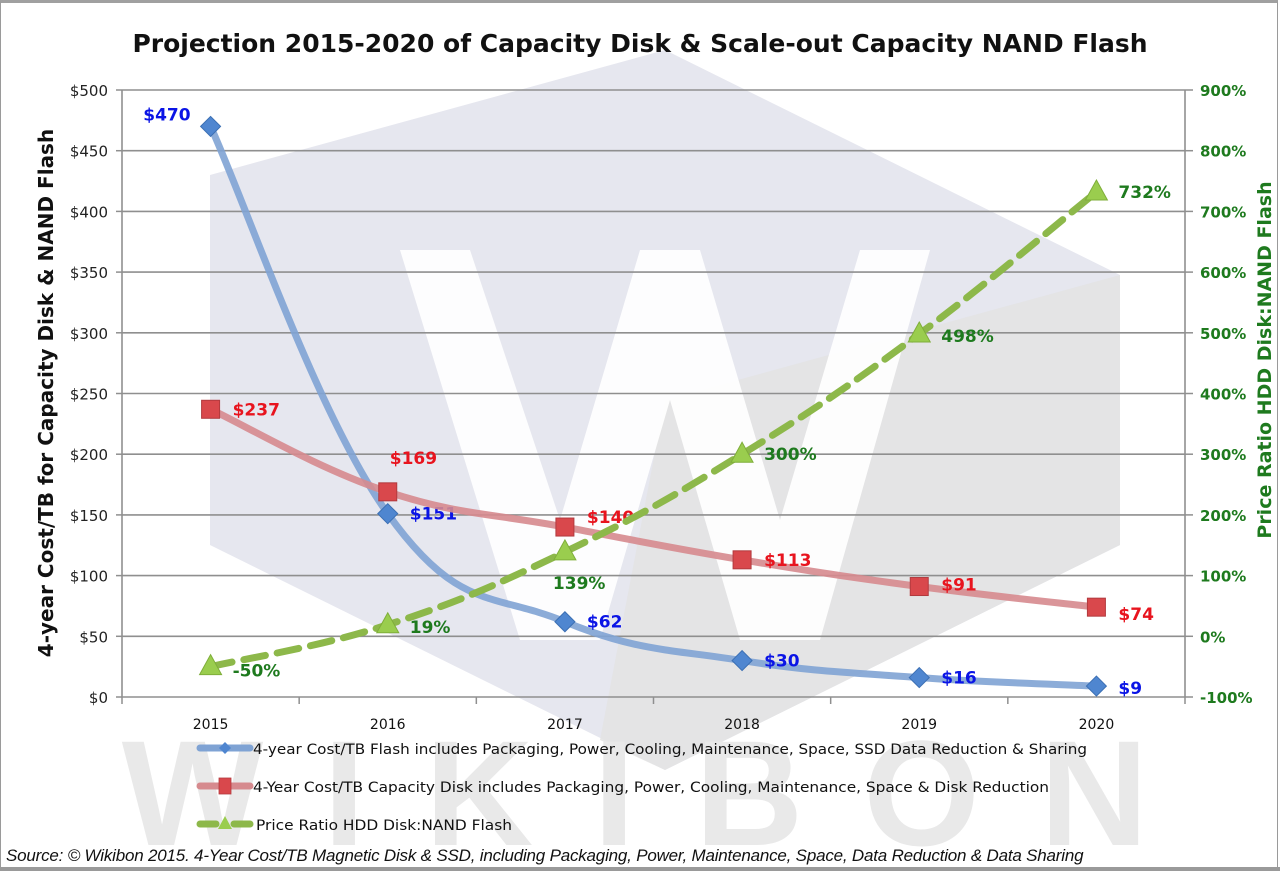  What do you see at coordinates (89, 516) in the screenshot?
I see `y-tick-label: $150` at bounding box center [89, 516].